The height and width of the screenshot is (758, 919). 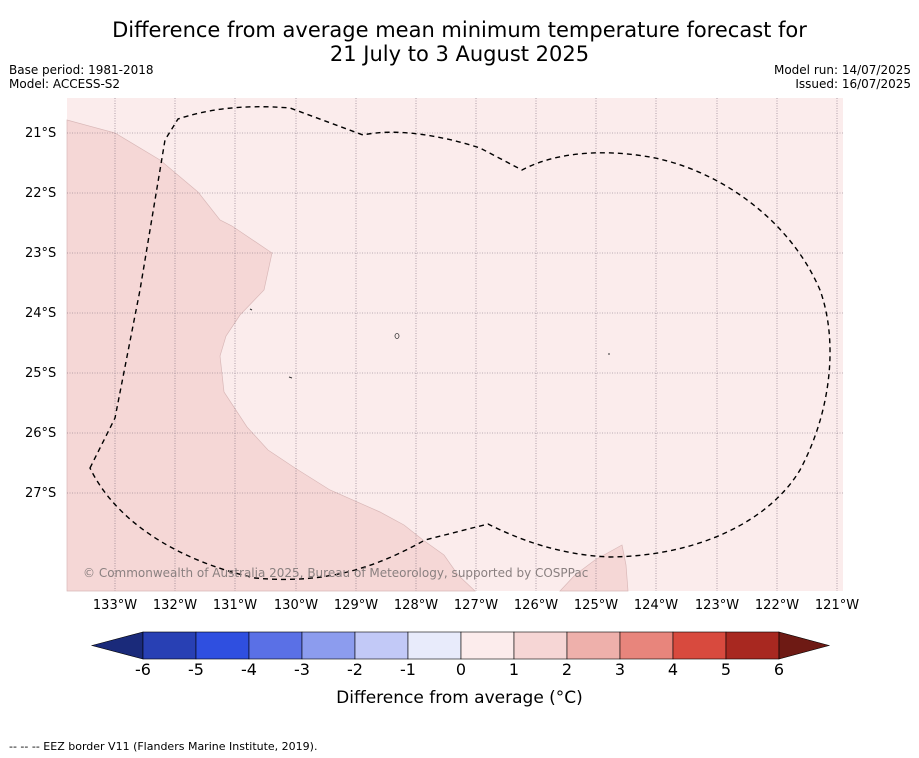 What do you see at coordinates (459, 698) in the screenshot?
I see `colorbar-label: Difference from average (°C)` at bounding box center [459, 698].